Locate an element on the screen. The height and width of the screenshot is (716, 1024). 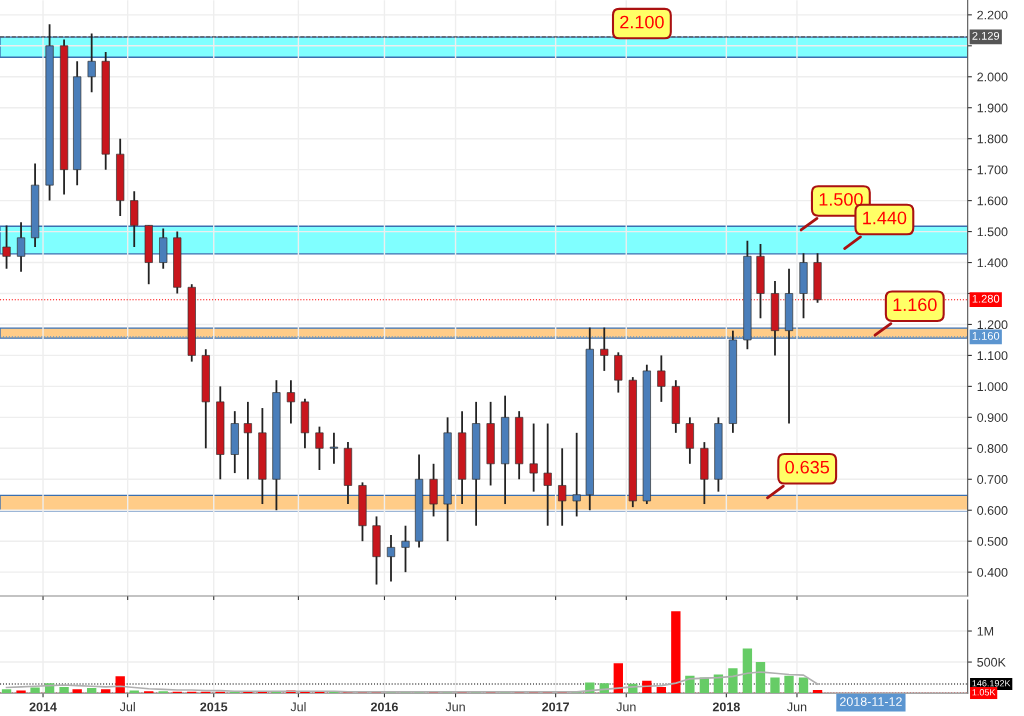
y-tick-label: 1.400 is located at coordinates (992, 263).